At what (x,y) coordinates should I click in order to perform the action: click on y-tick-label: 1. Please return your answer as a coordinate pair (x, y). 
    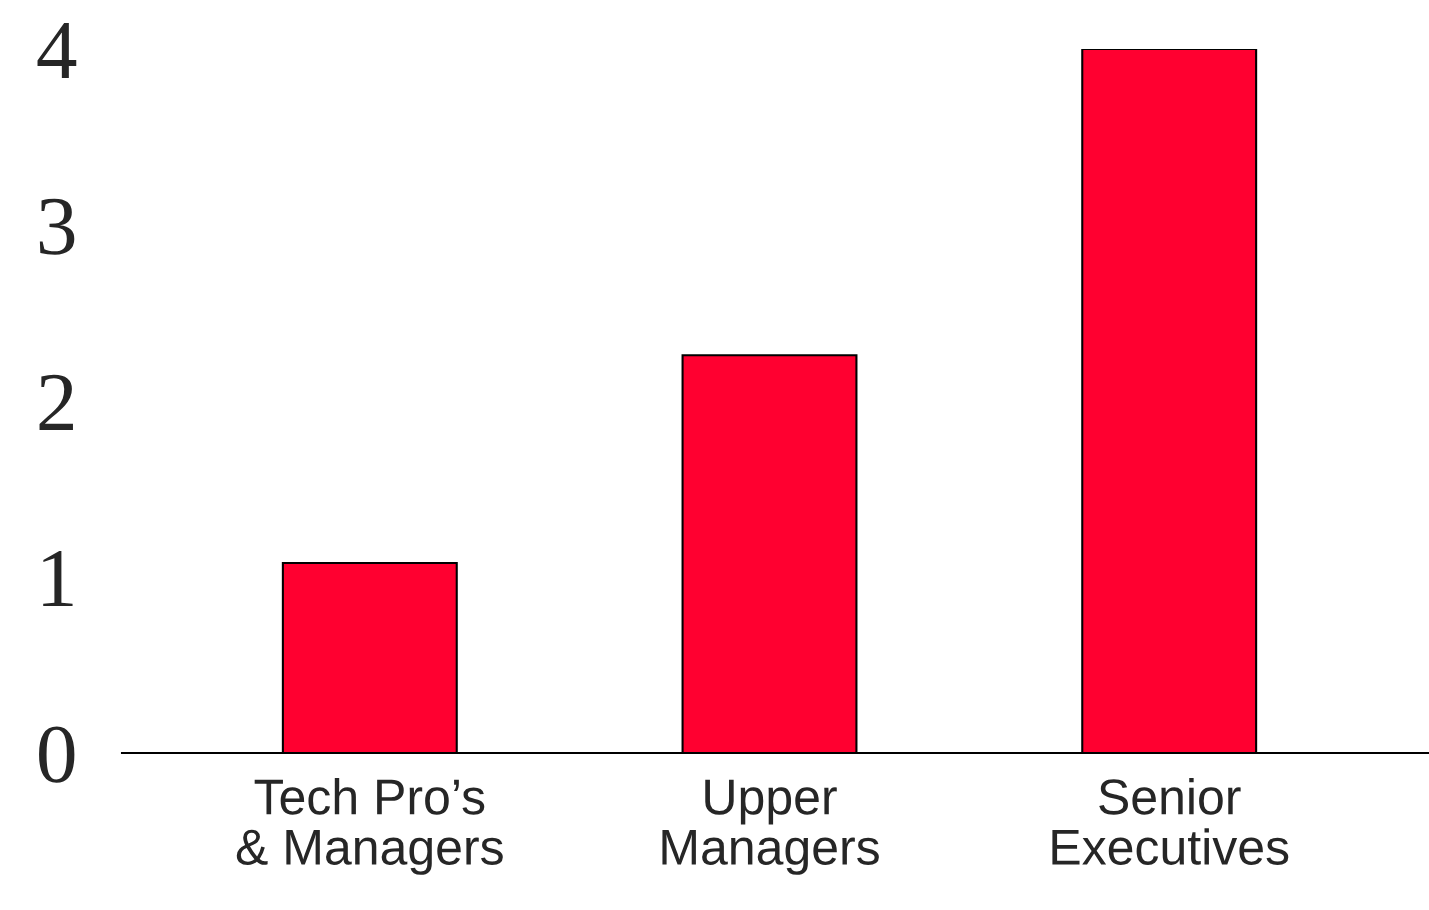
    Looking at the image, I should click on (58, 578).